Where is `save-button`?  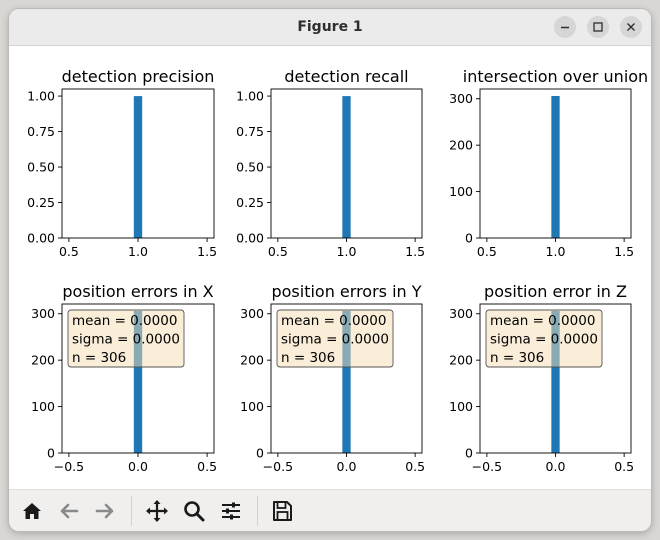
save-button is located at coordinates (282, 511).